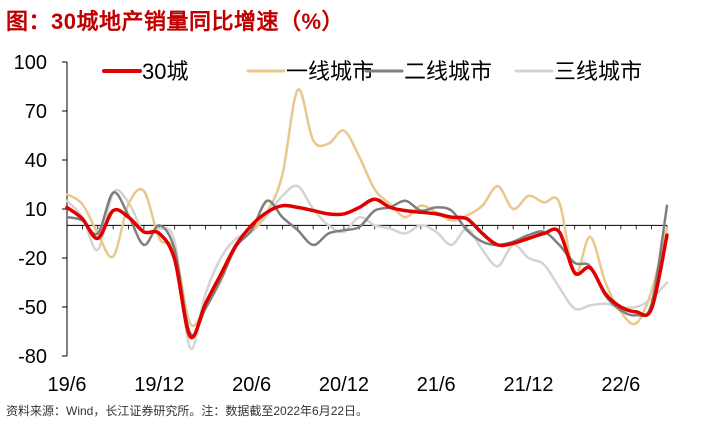 The height and width of the screenshot is (421, 702). I want to click on y-tick-label: -20, so click(32, 259).